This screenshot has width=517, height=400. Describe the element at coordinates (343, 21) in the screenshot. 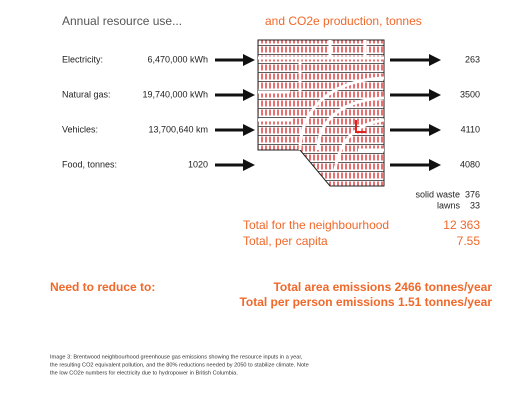

I see `header-right: and CO2e production, tonnes` at that location.